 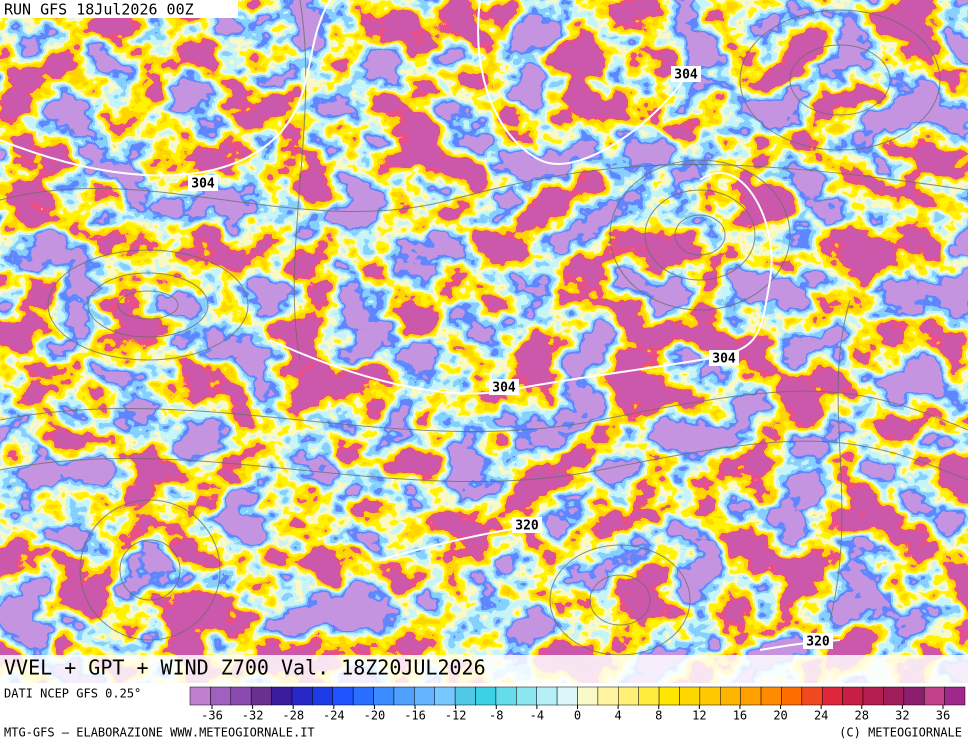 I want to click on run-box, so click(x=119, y=9).